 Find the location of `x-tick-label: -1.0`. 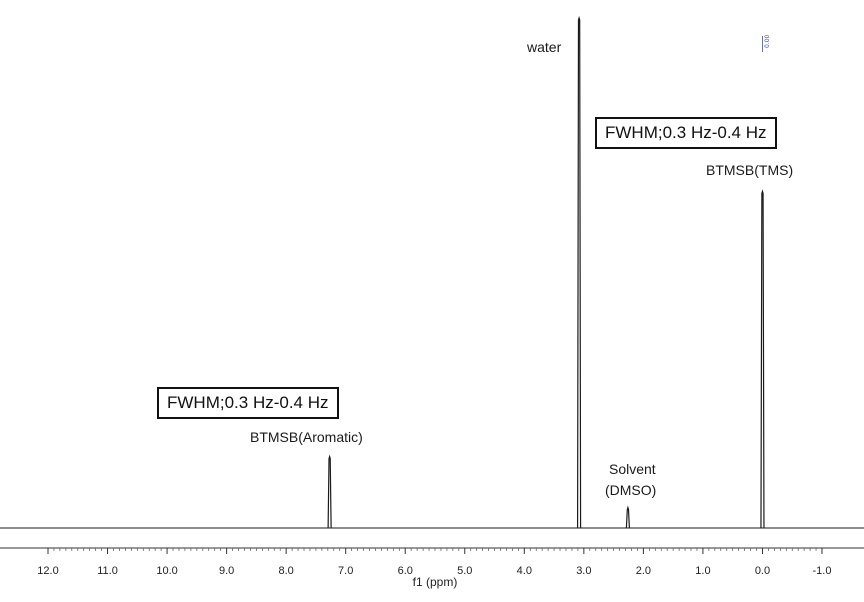

x-tick-label: -1.0 is located at coordinates (822, 571).